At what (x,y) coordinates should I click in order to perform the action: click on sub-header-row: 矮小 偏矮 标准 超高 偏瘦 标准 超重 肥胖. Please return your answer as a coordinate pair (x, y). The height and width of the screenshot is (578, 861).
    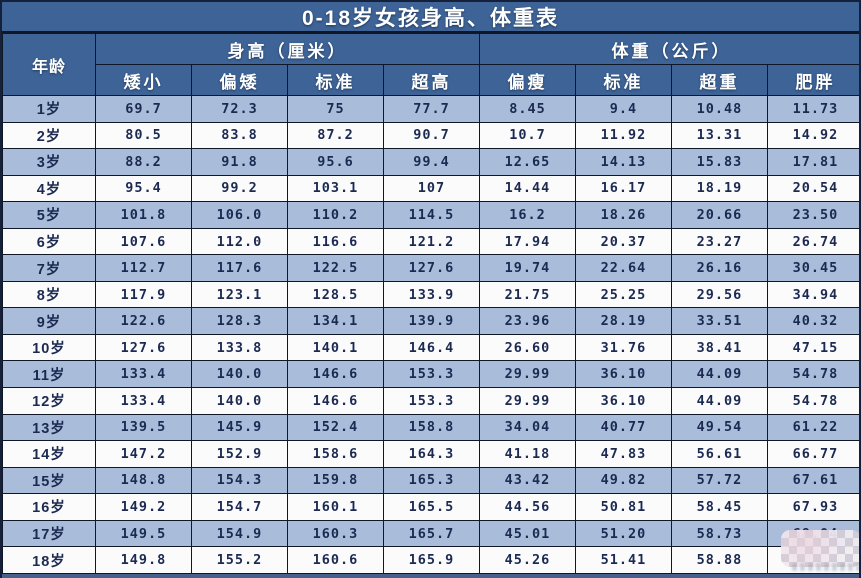
    Looking at the image, I should click on (431, 80).